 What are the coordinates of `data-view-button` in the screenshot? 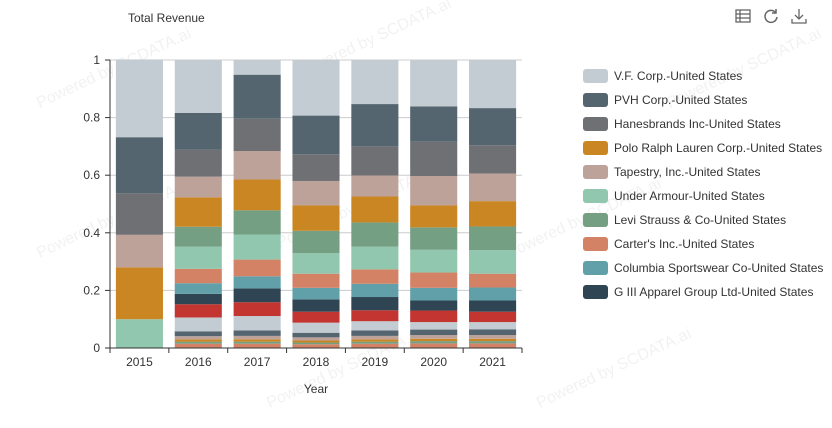 It's located at (743, 16).